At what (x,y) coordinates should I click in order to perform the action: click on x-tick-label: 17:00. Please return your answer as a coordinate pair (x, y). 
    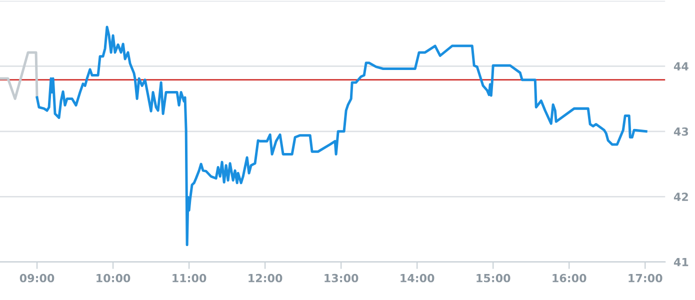
    Looking at the image, I should click on (645, 278).